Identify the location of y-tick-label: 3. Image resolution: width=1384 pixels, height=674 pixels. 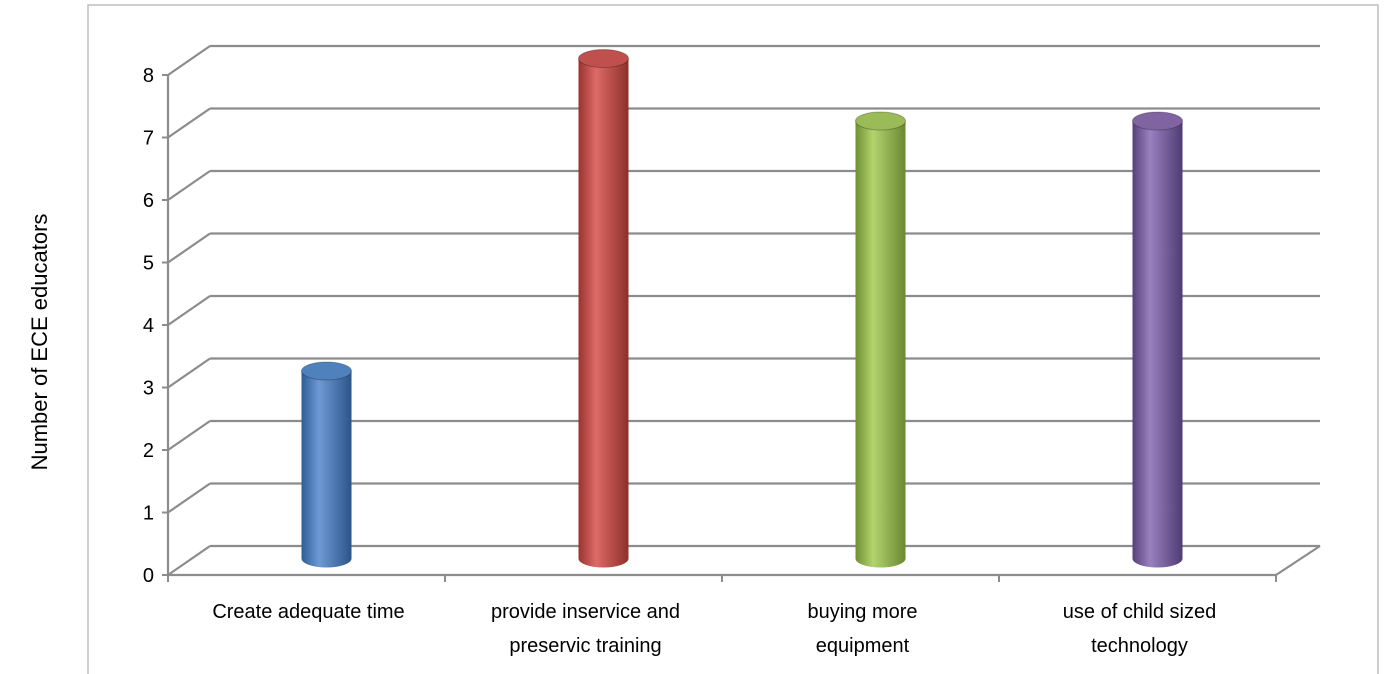
(148, 389).